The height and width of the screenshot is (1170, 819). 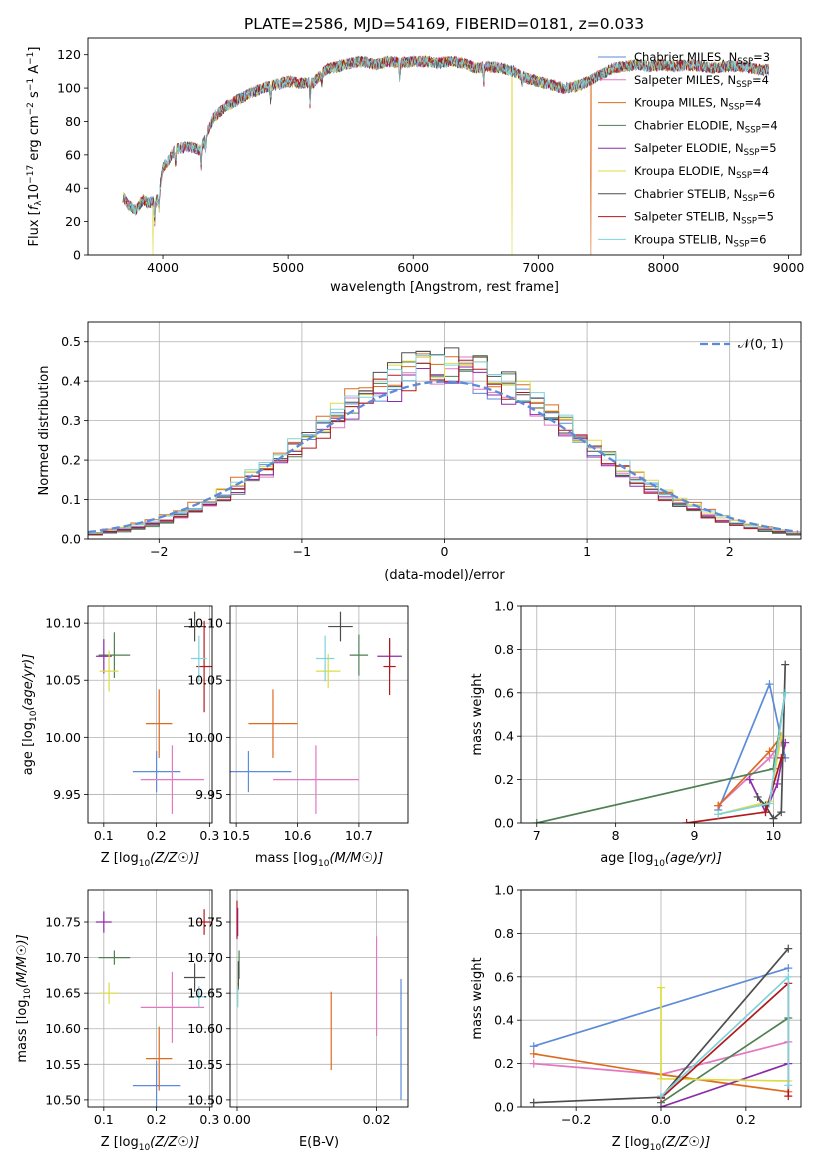 What do you see at coordinates (701, 81) in the screenshot?
I see `legend-entry: Salpeter MILES, NSSP=4` at bounding box center [701, 81].